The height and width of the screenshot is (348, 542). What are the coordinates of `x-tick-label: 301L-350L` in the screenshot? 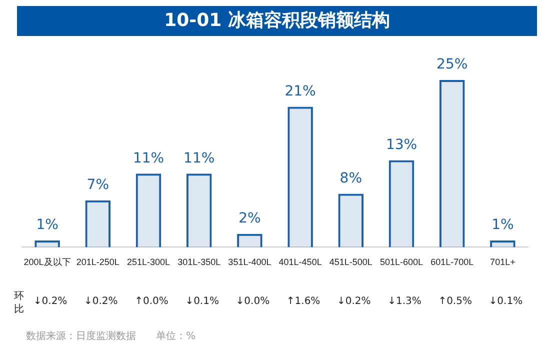 It's located at (199, 262).